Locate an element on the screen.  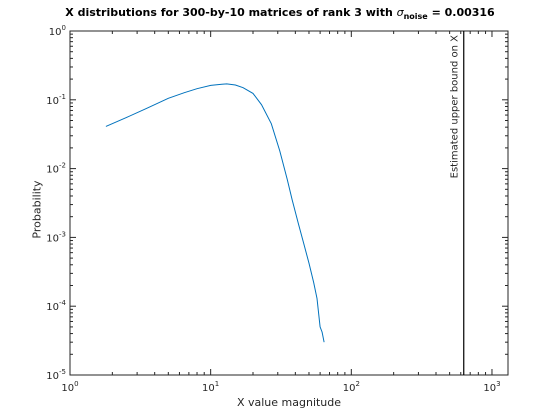
y-axis-label: Probability is located at coordinates (37, 209).